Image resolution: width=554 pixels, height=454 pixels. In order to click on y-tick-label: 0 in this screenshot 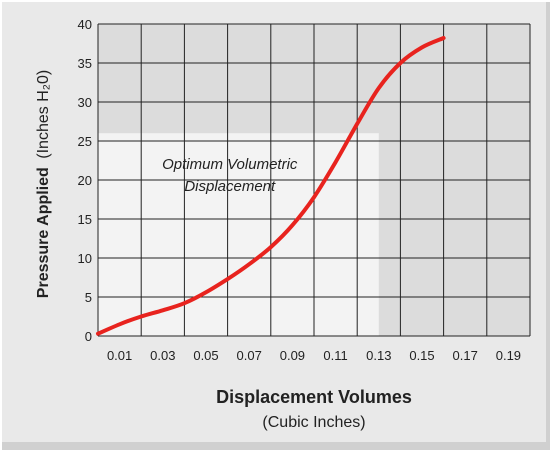, I will do `click(88, 336)`.